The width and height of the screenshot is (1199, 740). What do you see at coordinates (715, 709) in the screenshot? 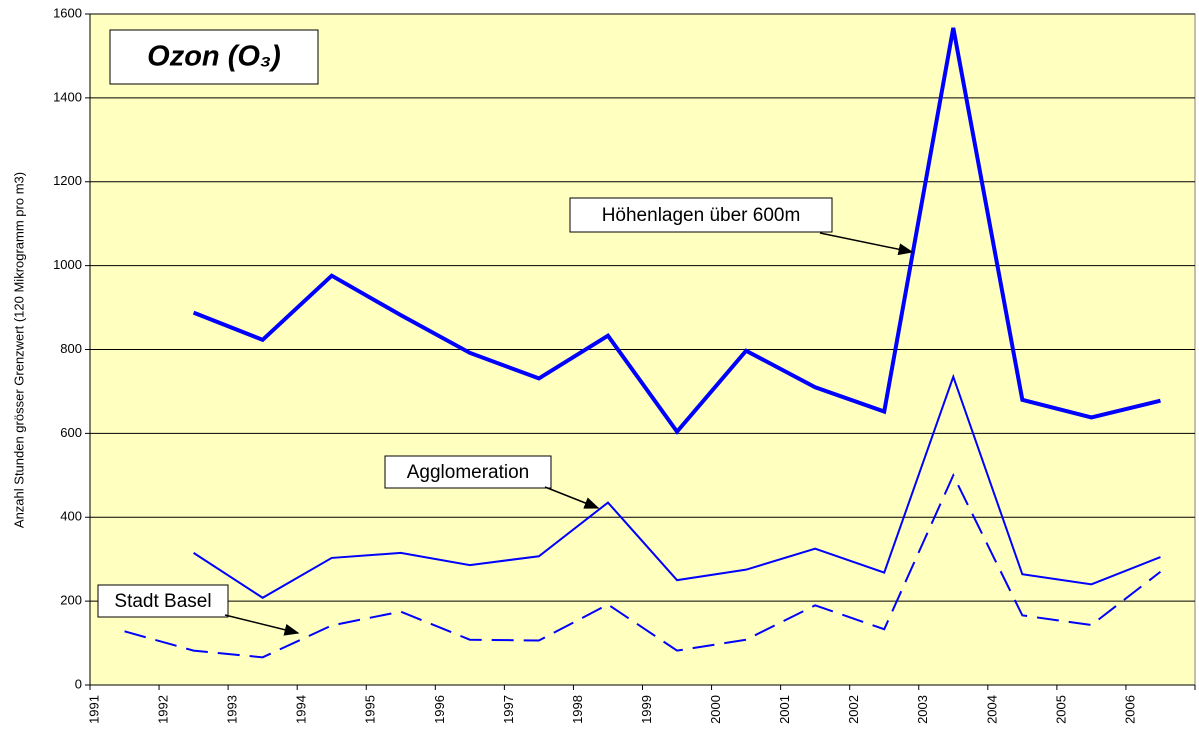
I see `x-tick-label: 2000` at bounding box center [715, 709].